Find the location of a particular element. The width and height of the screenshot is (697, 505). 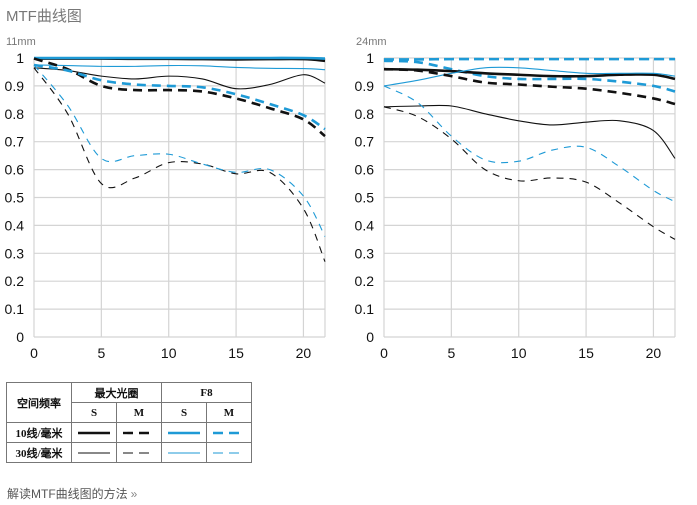

legend-header-max-aperture: 最大光圈 is located at coordinates (116, 392).